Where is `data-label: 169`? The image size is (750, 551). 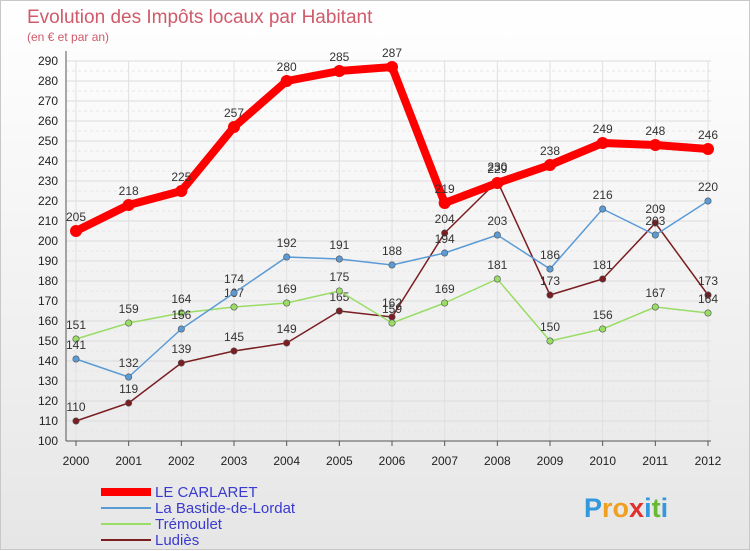 data-label: 169 is located at coordinates (445, 289).